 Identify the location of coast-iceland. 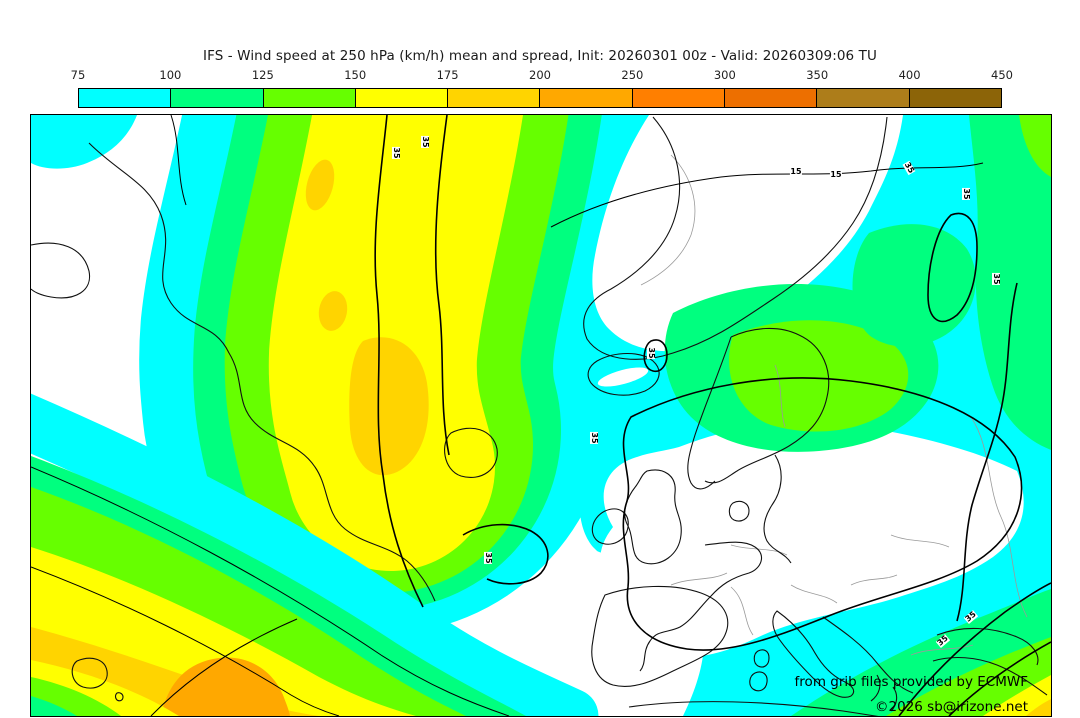
(623, 374).